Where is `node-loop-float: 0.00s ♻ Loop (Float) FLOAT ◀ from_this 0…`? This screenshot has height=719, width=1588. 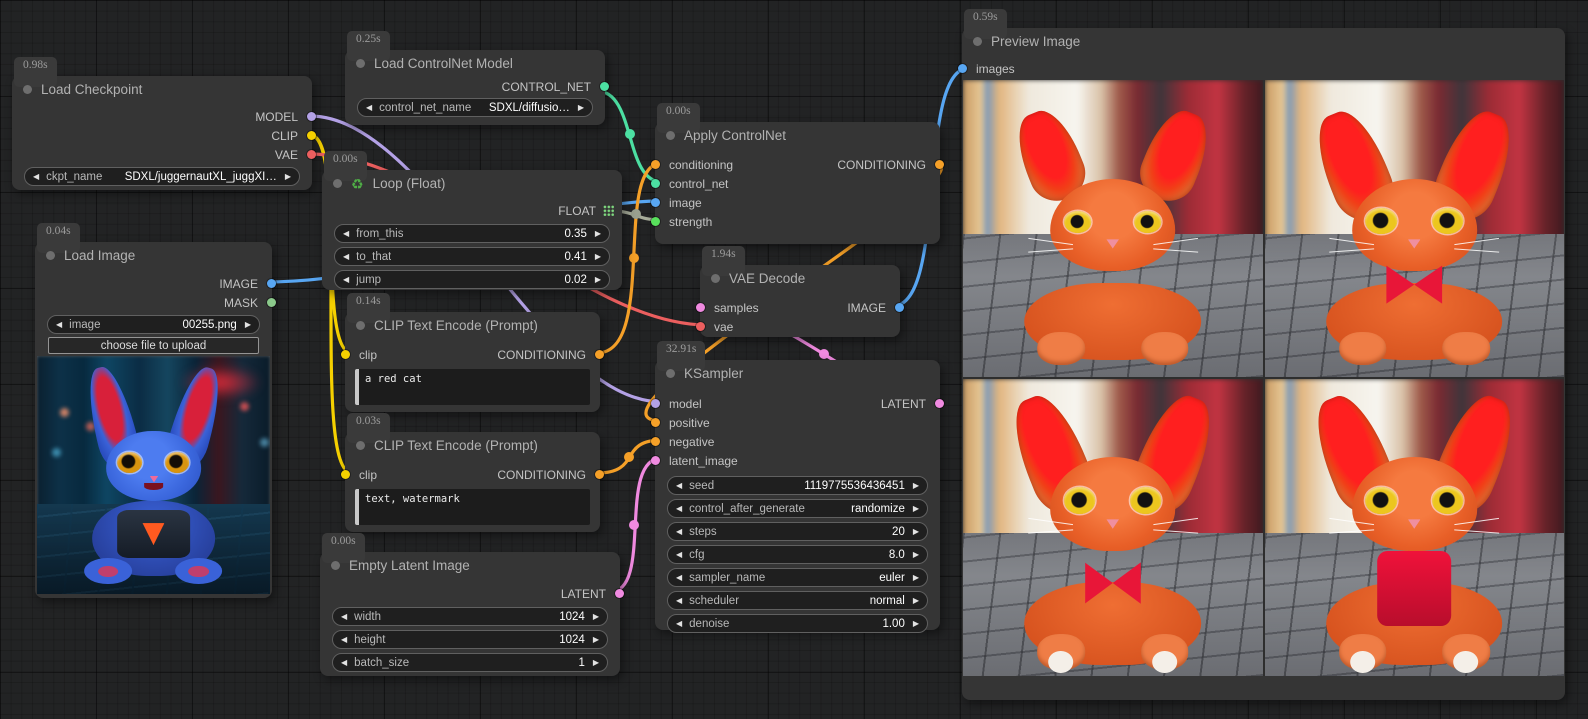
node-loop-float: 0.00s ♻ Loop (Float) FLOAT ◀ from_this 0… is located at coordinates (472, 220).